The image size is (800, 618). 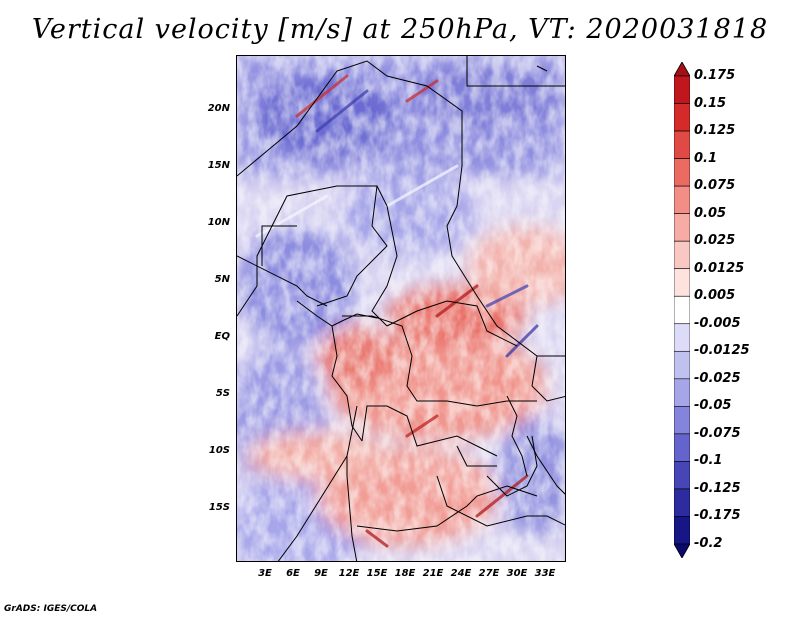 What do you see at coordinates (321, 573) in the screenshot?
I see `lon-label: 9E` at bounding box center [321, 573].